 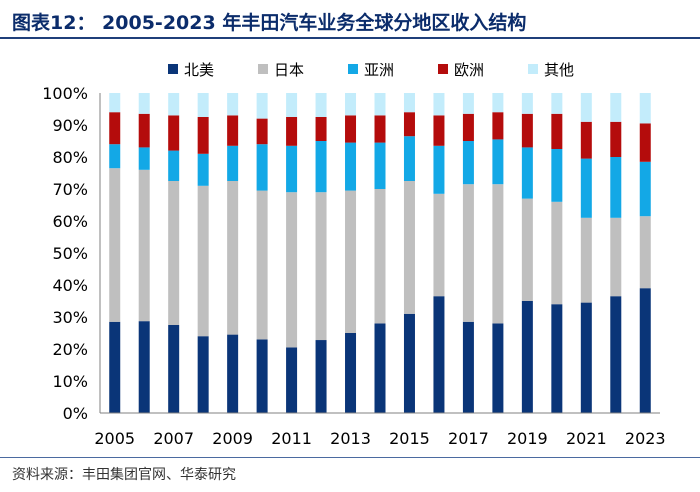 What do you see at coordinates (350, 457) in the screenshot?
I see `footer-divider` at bounding box center [350, 457].